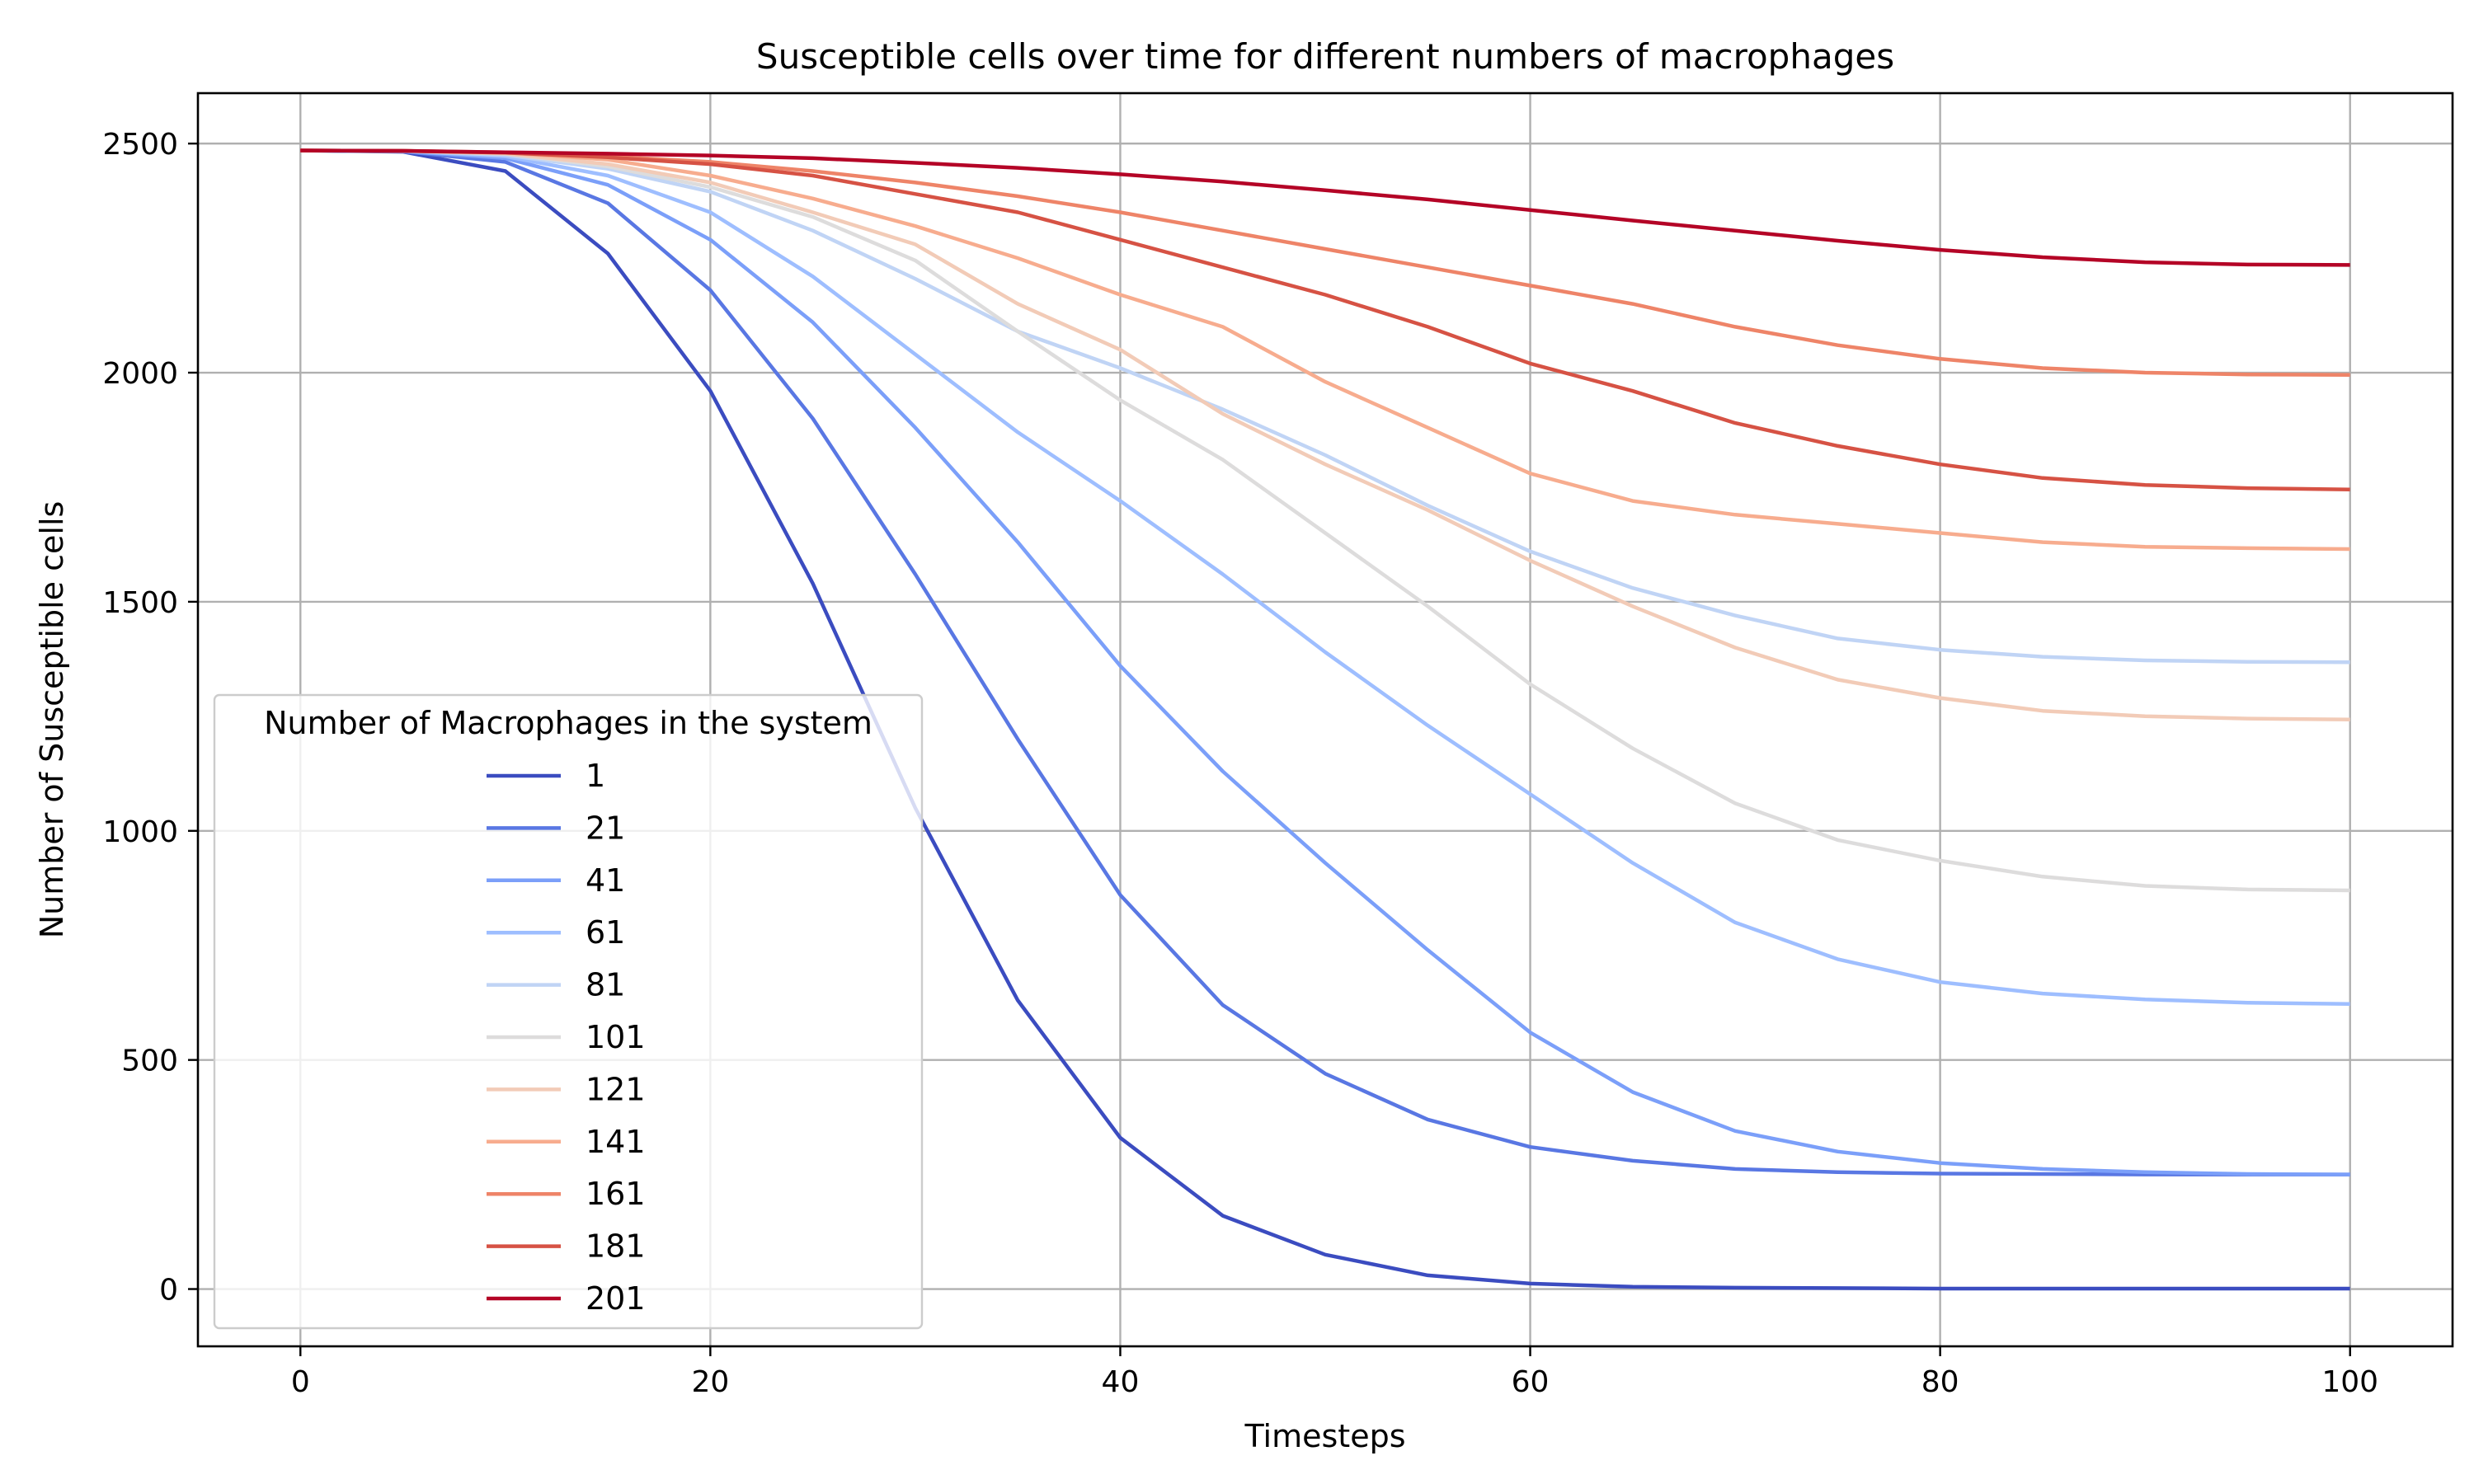 This screenshot has height=1484, width=2474. I want to click on x-tick-label: 100, so click(2349, 1382).